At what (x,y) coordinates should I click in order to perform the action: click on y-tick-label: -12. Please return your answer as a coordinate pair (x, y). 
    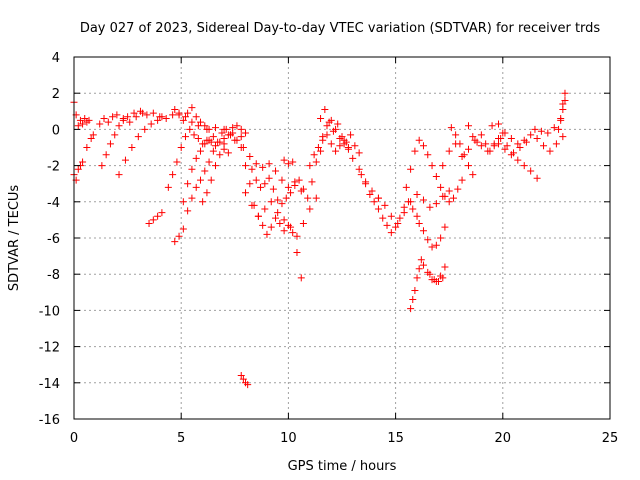
    Looking at the image, I should click on (49, 348).